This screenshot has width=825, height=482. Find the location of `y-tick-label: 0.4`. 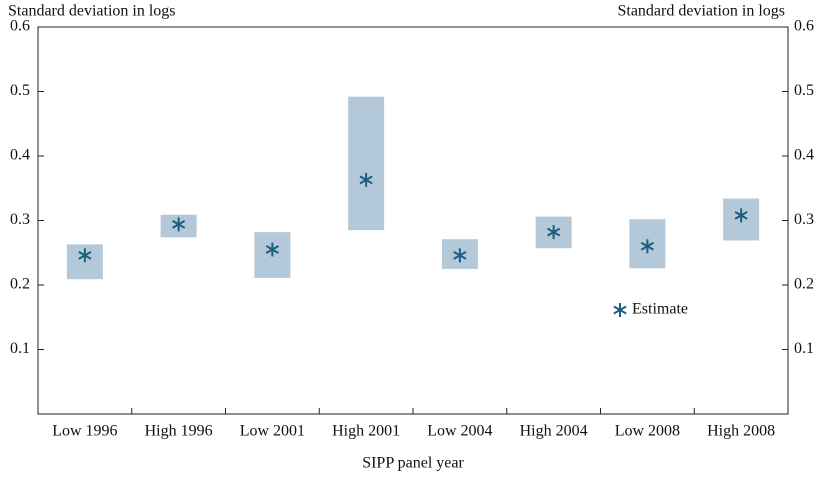

y-tick-label: 0.4 is located at coordinates (20, 155).